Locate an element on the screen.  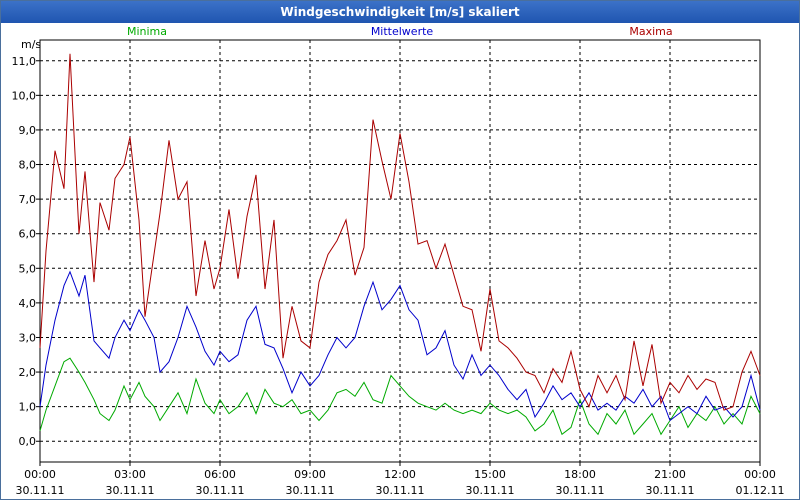
y-tick-label: 5,0 is located at coordinates (28, 268).